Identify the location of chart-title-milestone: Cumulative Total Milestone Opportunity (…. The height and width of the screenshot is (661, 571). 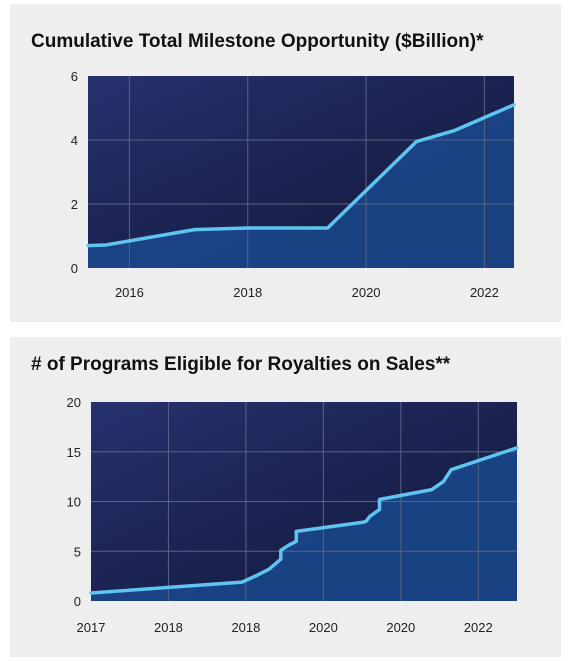
(257, 41).